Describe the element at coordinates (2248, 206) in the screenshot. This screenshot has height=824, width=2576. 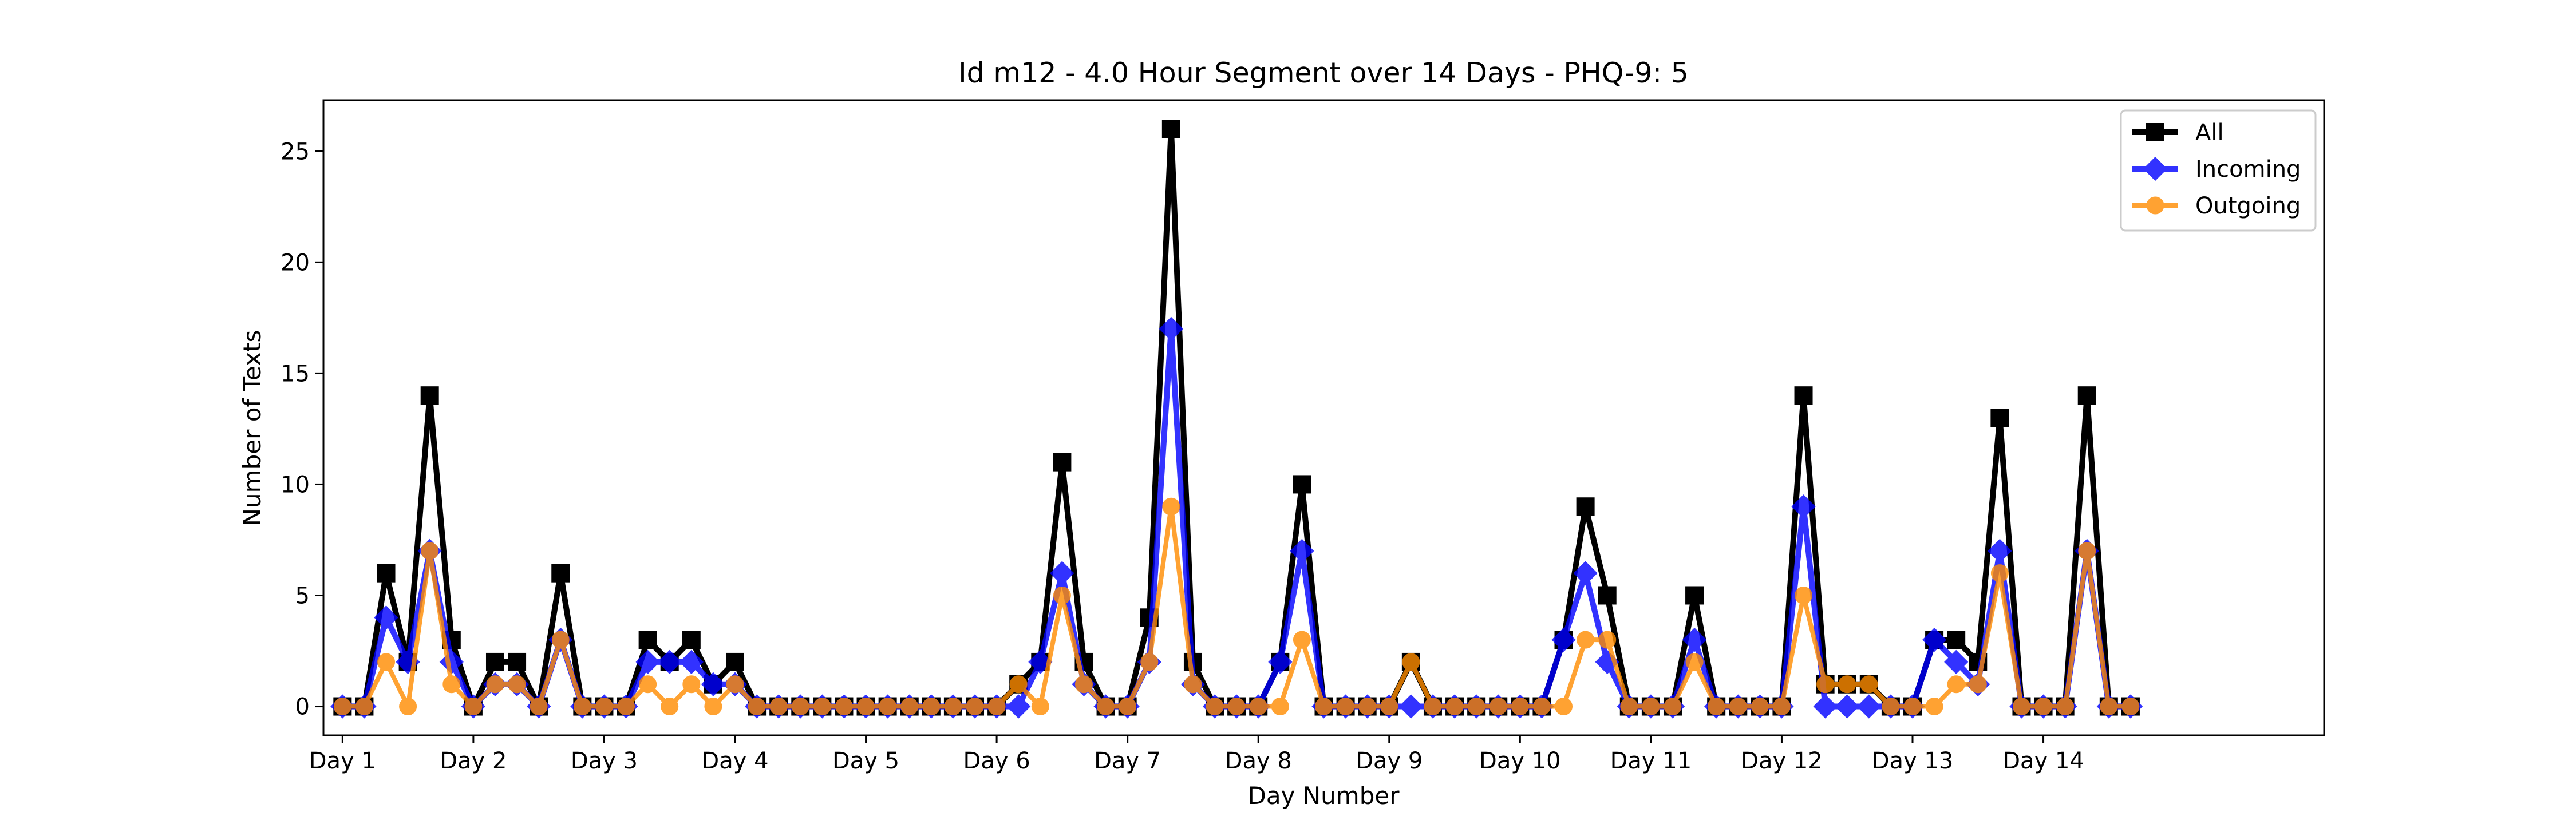
I see `legend-label: Outgoing` at that location.